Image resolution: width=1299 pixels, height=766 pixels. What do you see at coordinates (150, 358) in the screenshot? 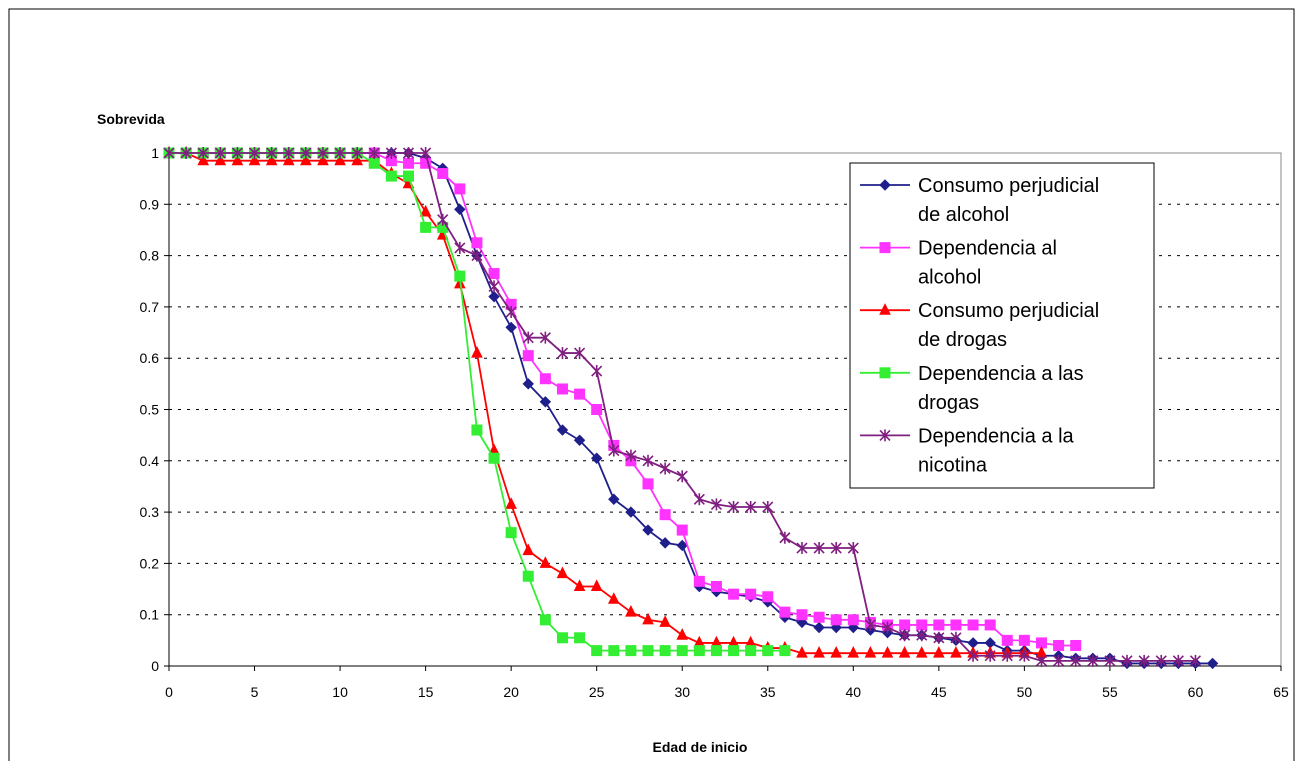
I see `y-tick-label: 0.6` at bounding box center [150, 358].